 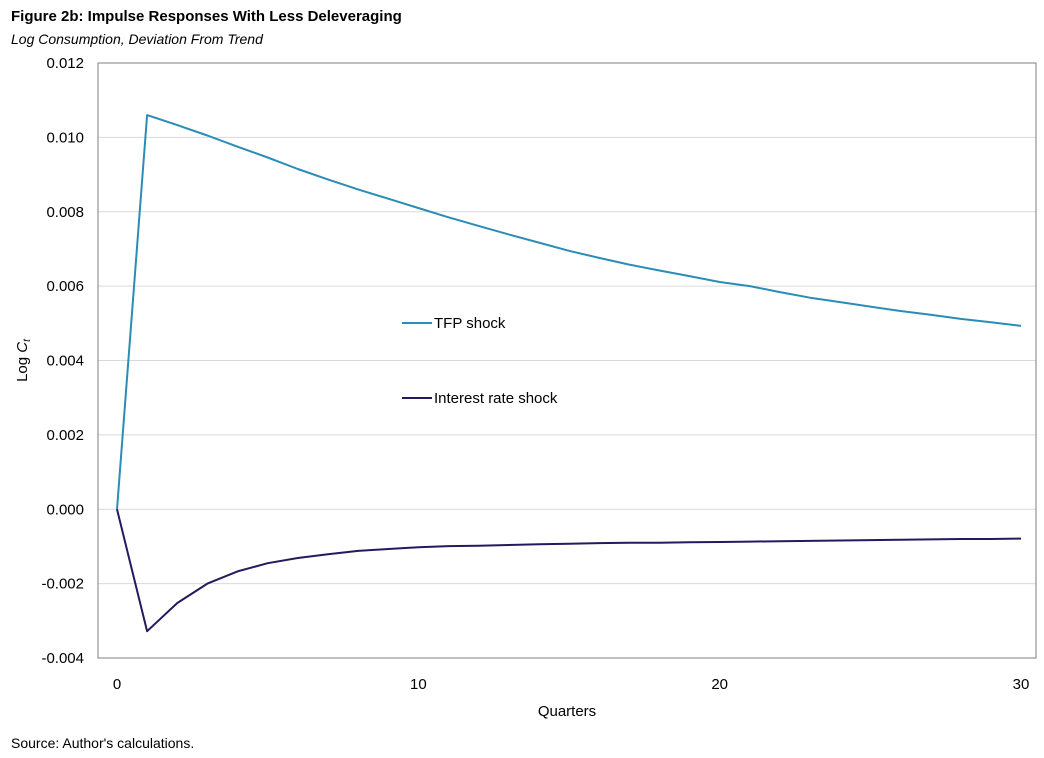 What do you see at coordinates (65, 509) in the screenshot?
I see `y-tick-label: 0.000` at bounding box center [65, 509].